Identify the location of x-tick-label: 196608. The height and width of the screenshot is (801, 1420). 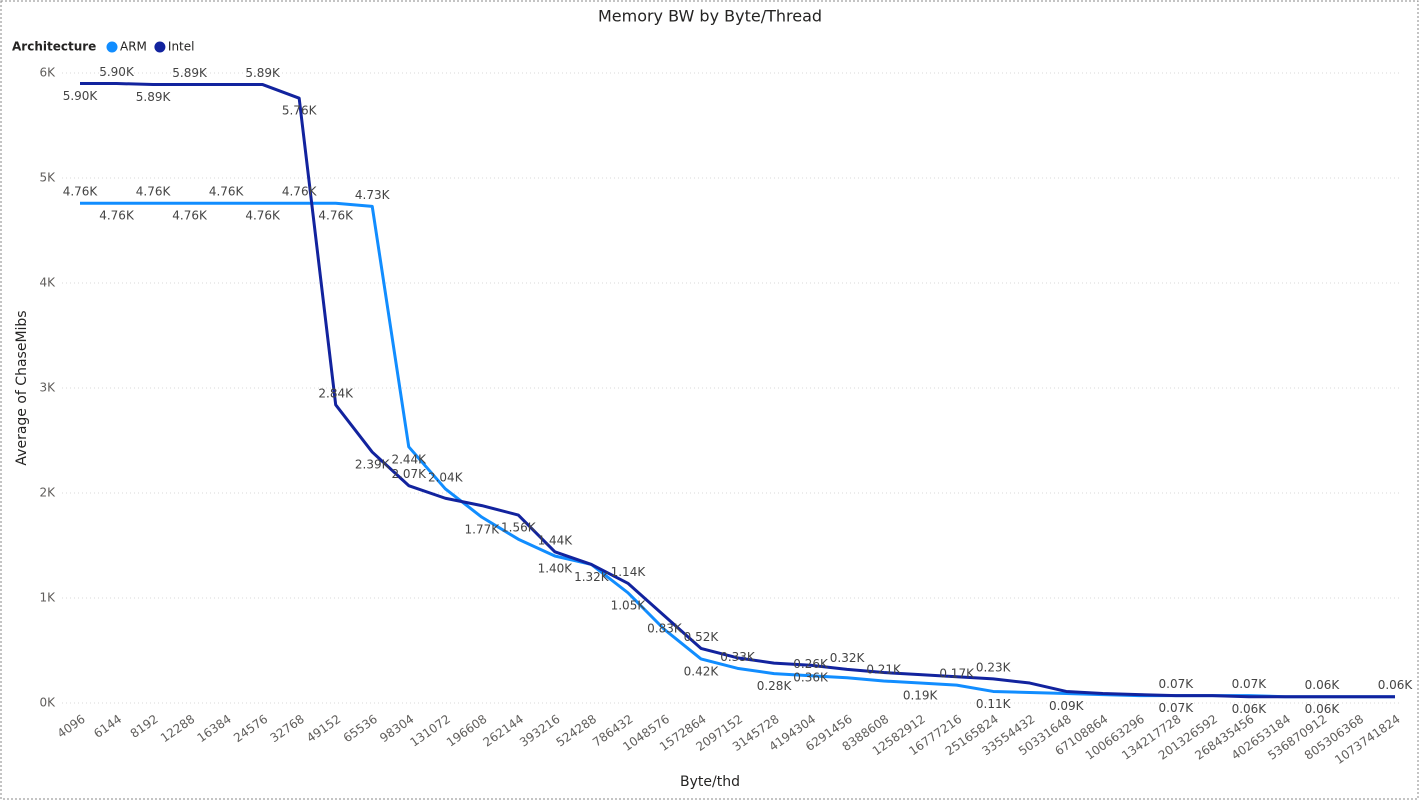
(467, 731).